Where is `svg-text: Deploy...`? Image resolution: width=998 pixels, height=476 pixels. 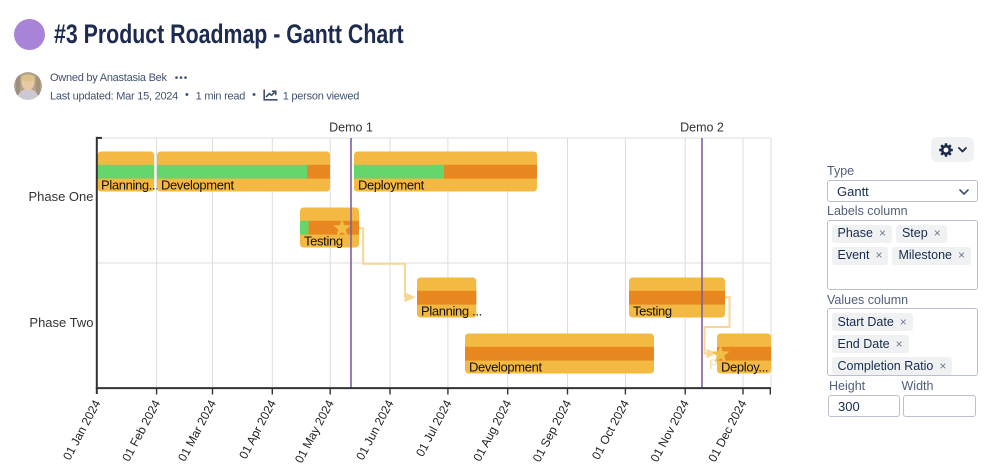
svg-text: Deploy... is located at coordinates (744, 367).